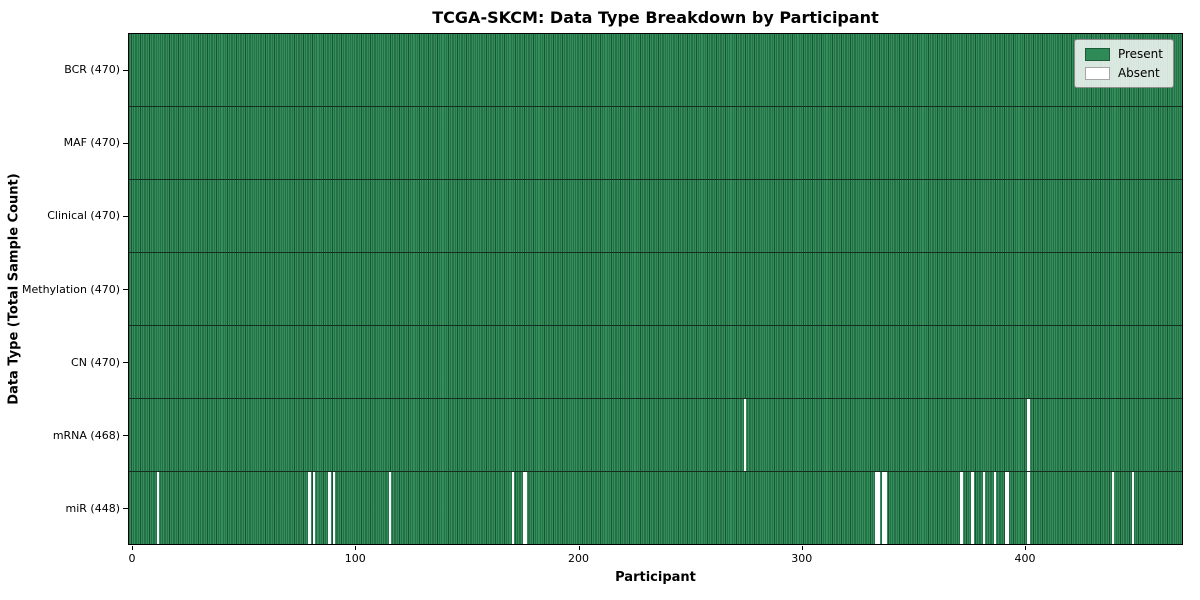 The image size is (1200, 600). I want to click on x-tick-label-400: 400, so click(1025, 558).